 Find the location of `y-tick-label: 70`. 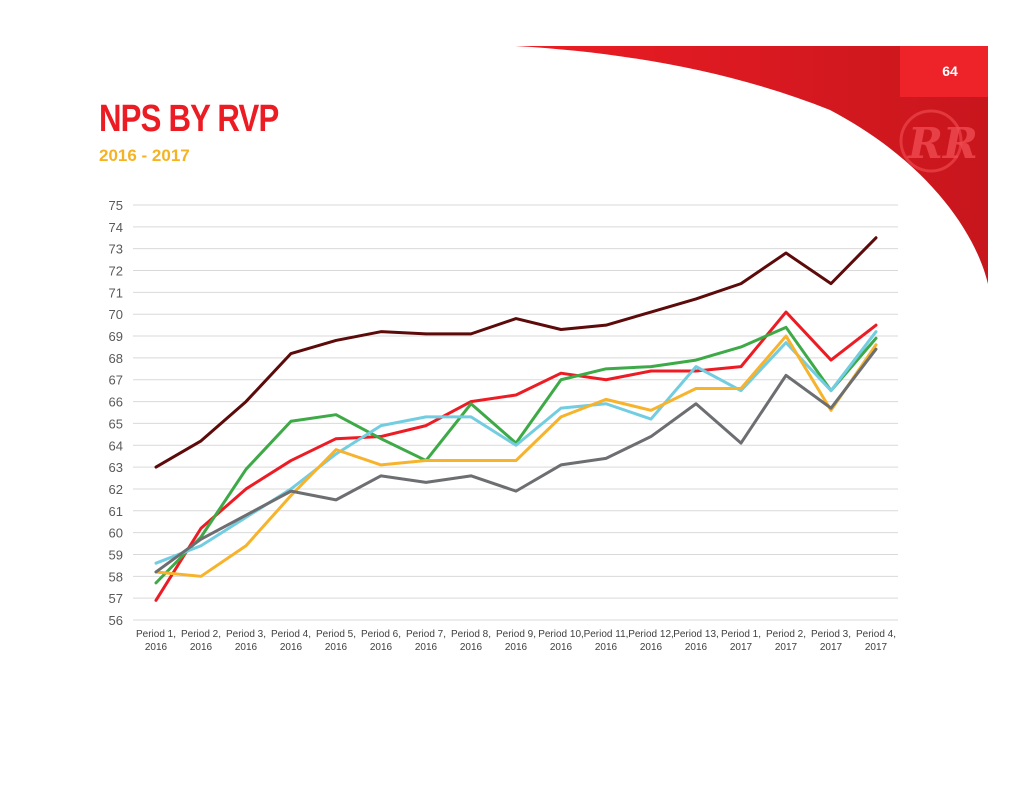

y-tick-label: 70 is located at coordinates (116, 314).